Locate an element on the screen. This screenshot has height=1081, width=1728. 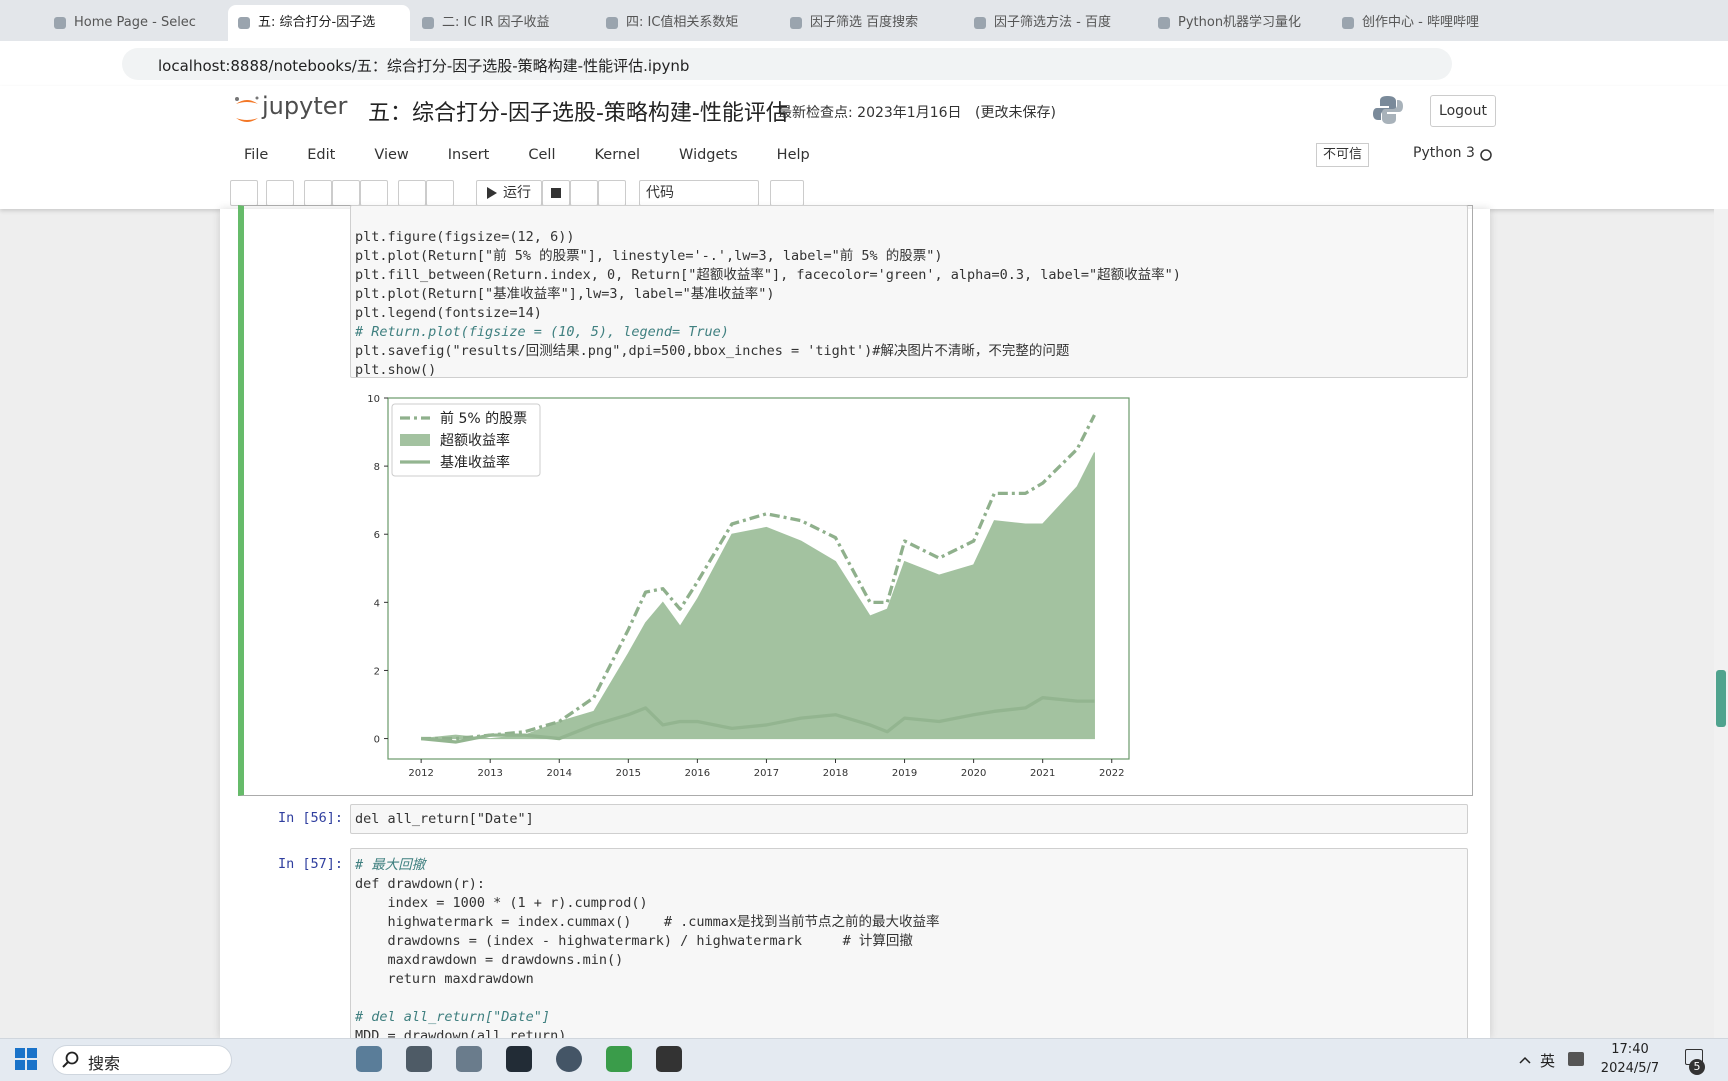
search-box is located at coordinates (142, 1060).